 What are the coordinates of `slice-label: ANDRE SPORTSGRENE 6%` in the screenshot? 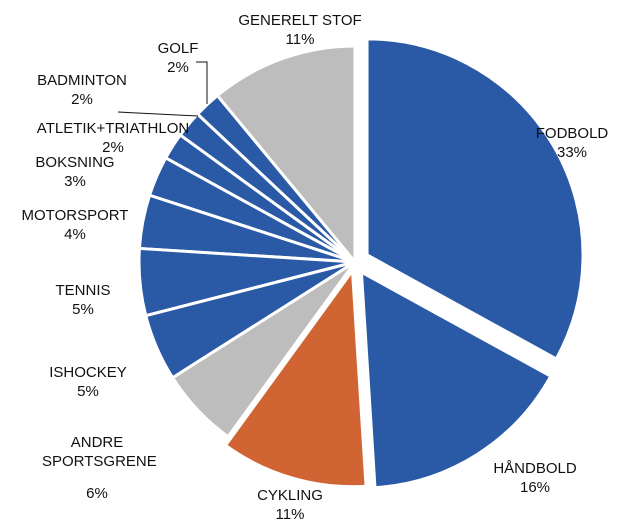 It's located at (99, 468).